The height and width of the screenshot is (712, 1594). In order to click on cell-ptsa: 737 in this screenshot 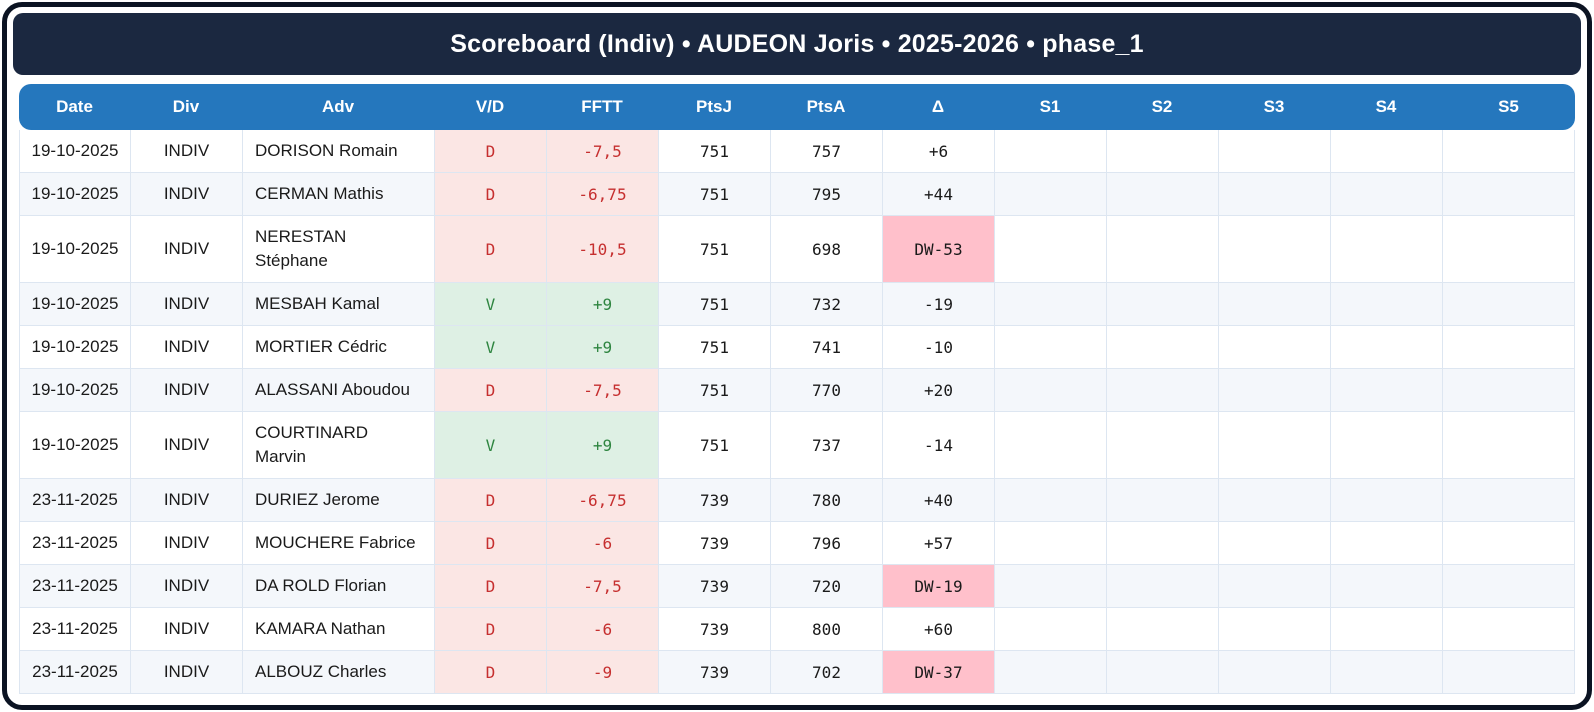, I will do `click(827, 445)`.